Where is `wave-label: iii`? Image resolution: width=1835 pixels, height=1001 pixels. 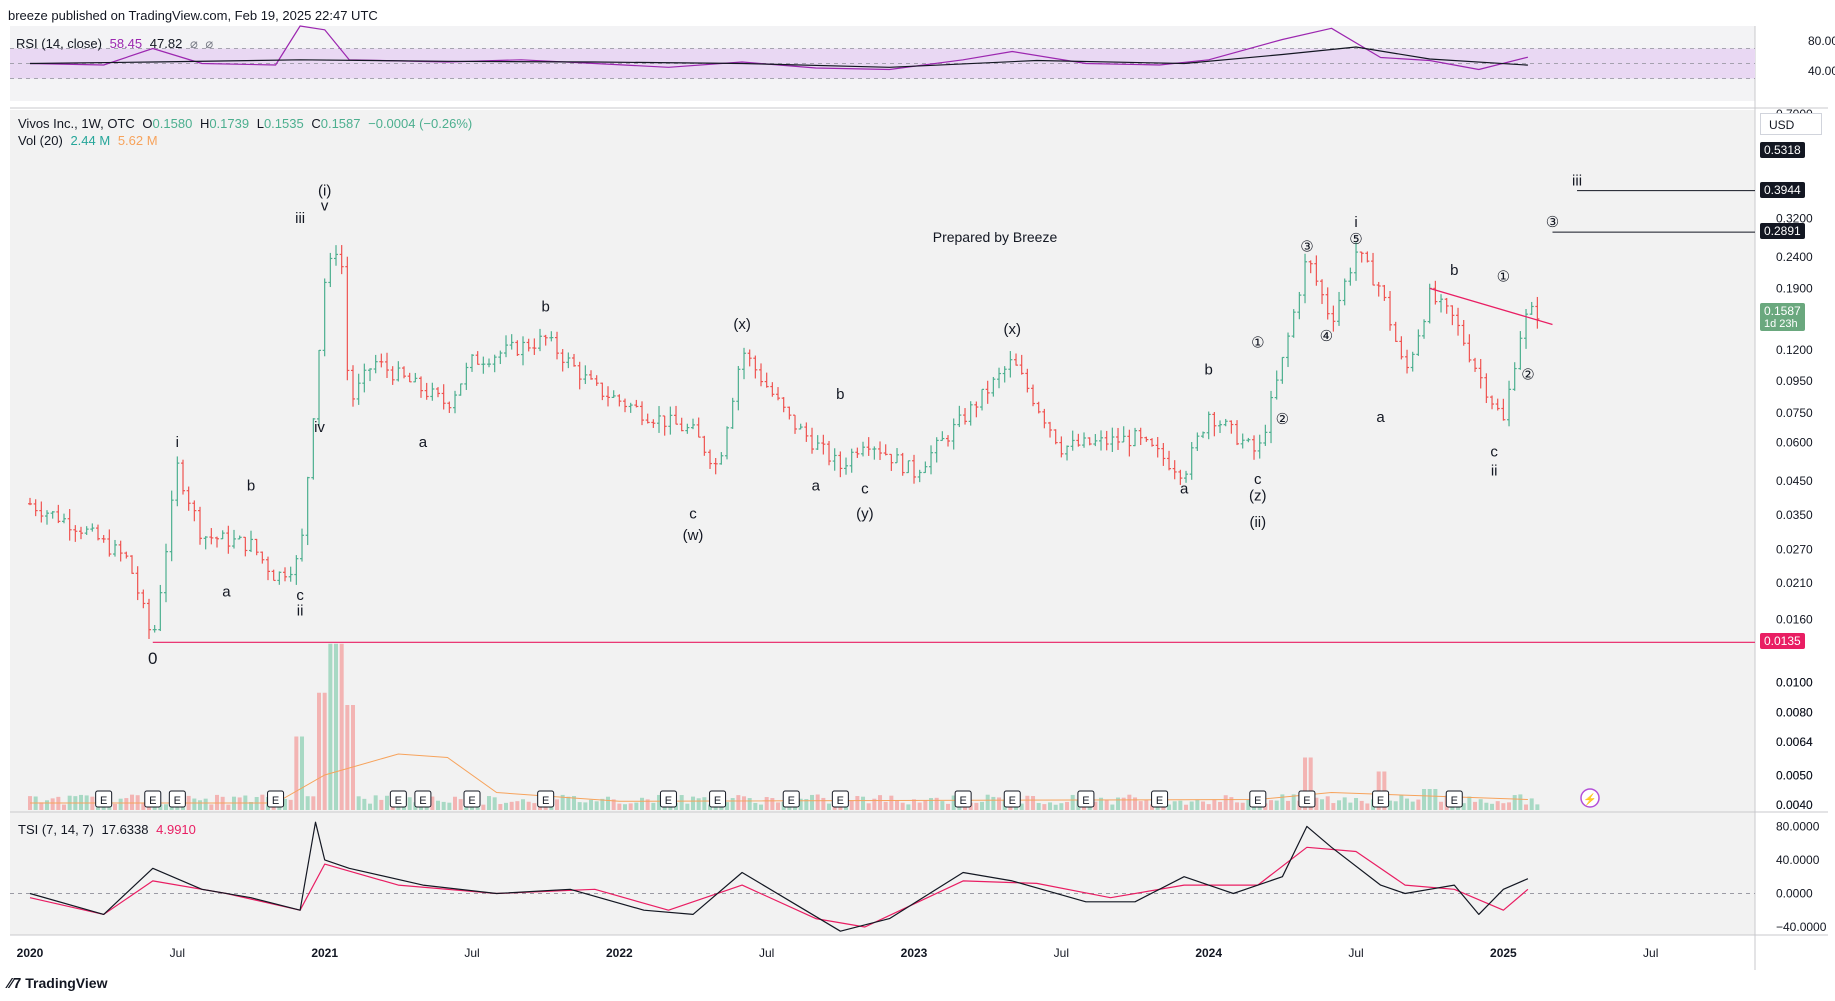 wave-label: iii is located at coordinates (1577, 180).